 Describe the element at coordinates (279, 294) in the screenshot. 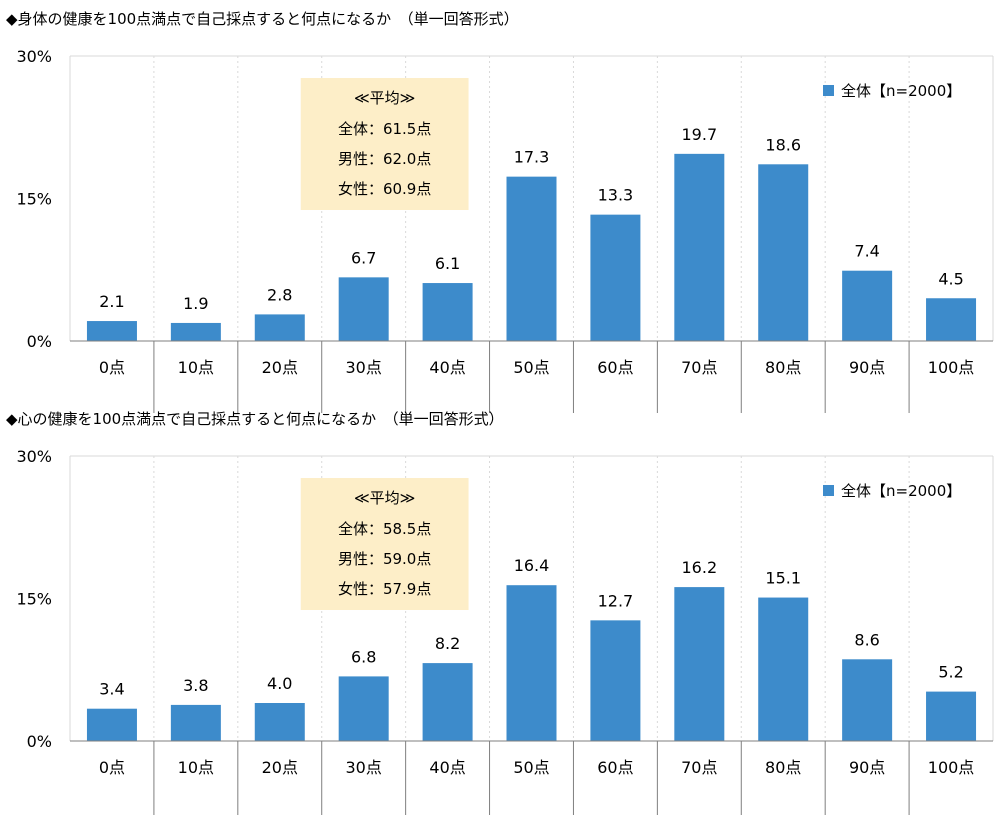

I see `data-label: 2.8` at that location.